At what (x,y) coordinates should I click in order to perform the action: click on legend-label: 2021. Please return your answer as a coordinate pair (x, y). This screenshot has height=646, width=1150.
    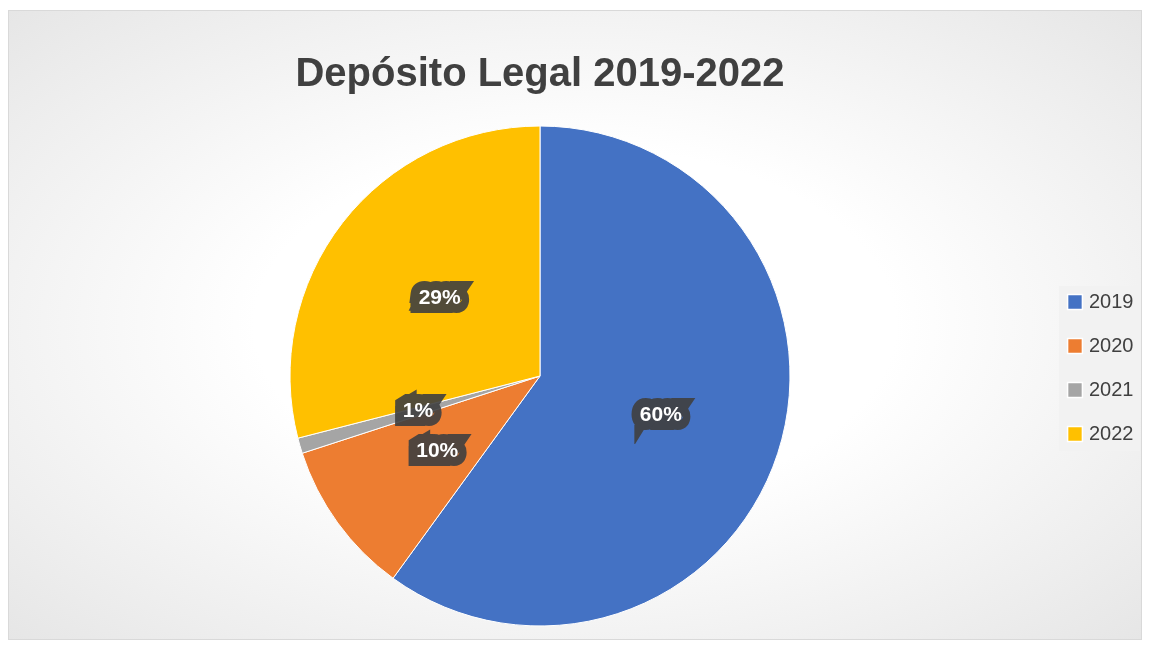
    Looking at the image, I should click on (1111, 389).